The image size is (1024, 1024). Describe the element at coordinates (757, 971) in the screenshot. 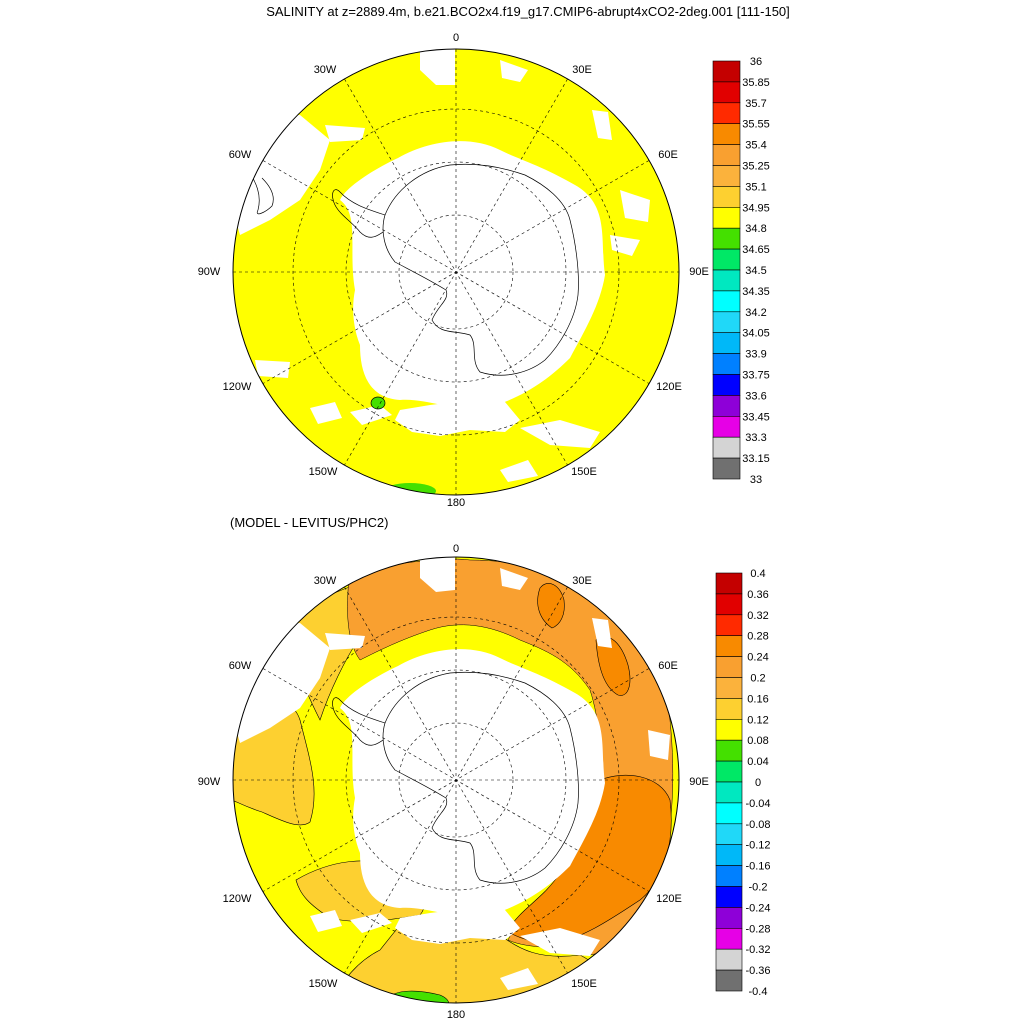

I see `bottom-colorbar-tick-label: -0.36` at that location.